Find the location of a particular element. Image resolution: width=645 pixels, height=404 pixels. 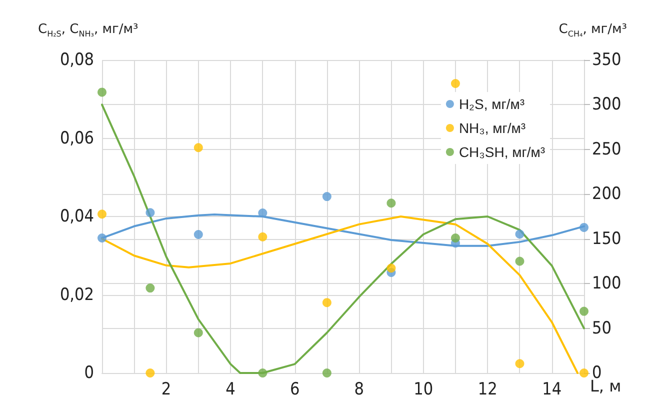

x-tick-label: 14 is located at coordinates (552, 390).